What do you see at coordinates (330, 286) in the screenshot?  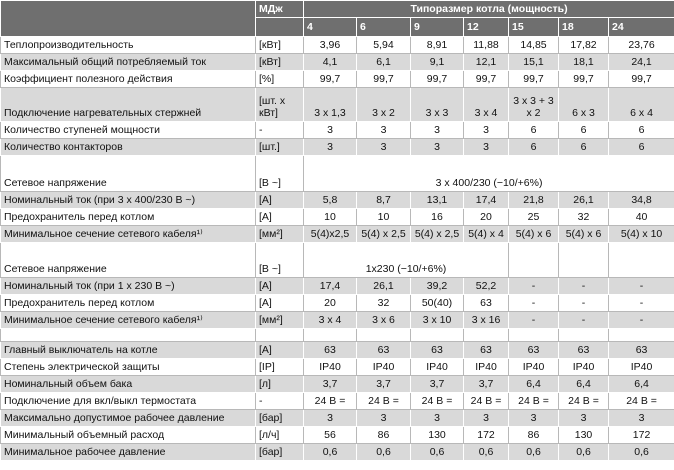 I see `value-cell: 17,4` at bounding box center [330, 286].